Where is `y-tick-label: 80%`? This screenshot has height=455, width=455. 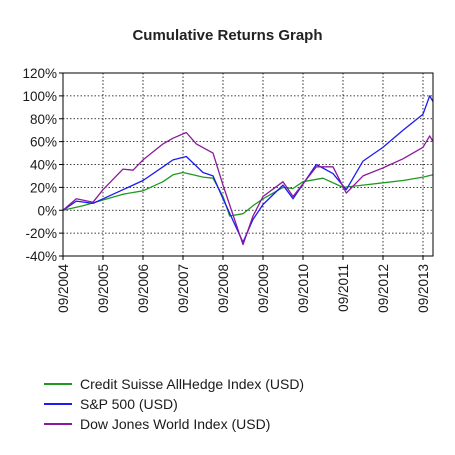
y-tick-label: 80% is located at coordinates (43, 119).